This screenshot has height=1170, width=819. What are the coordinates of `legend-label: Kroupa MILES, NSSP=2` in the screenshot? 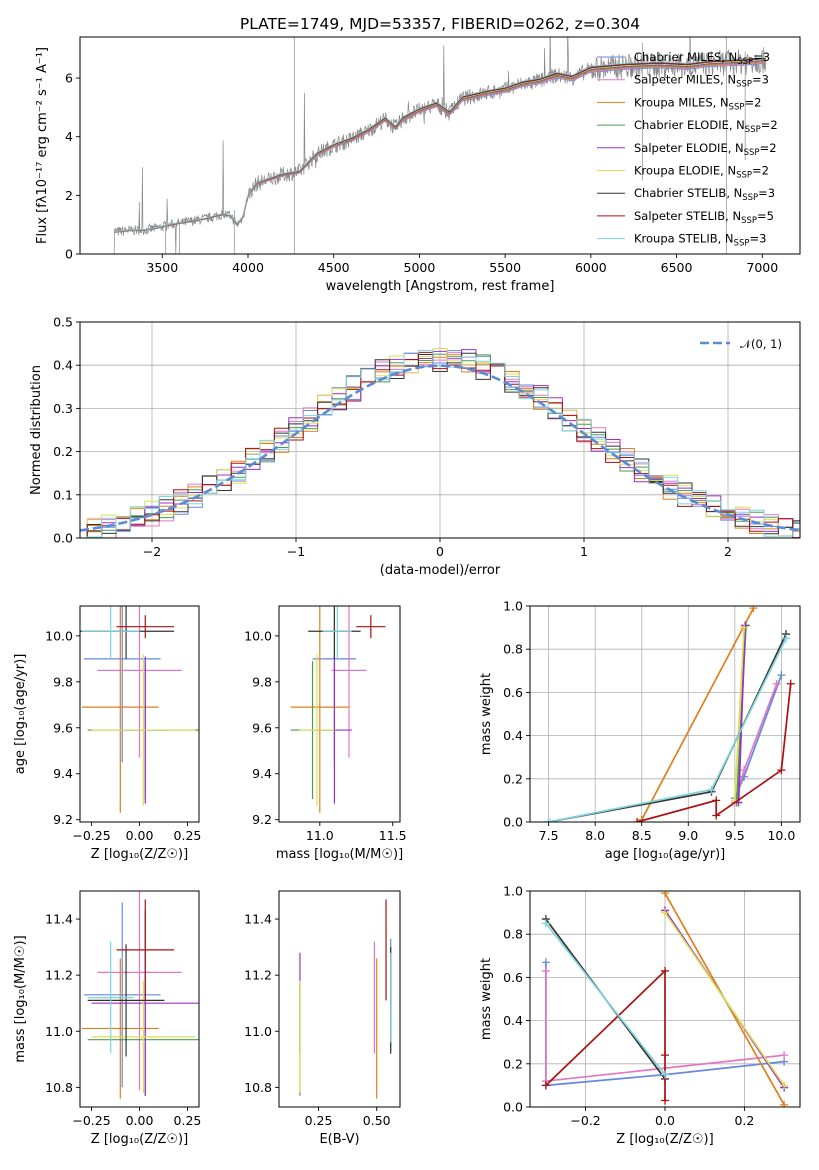 It's located at (697, 103).